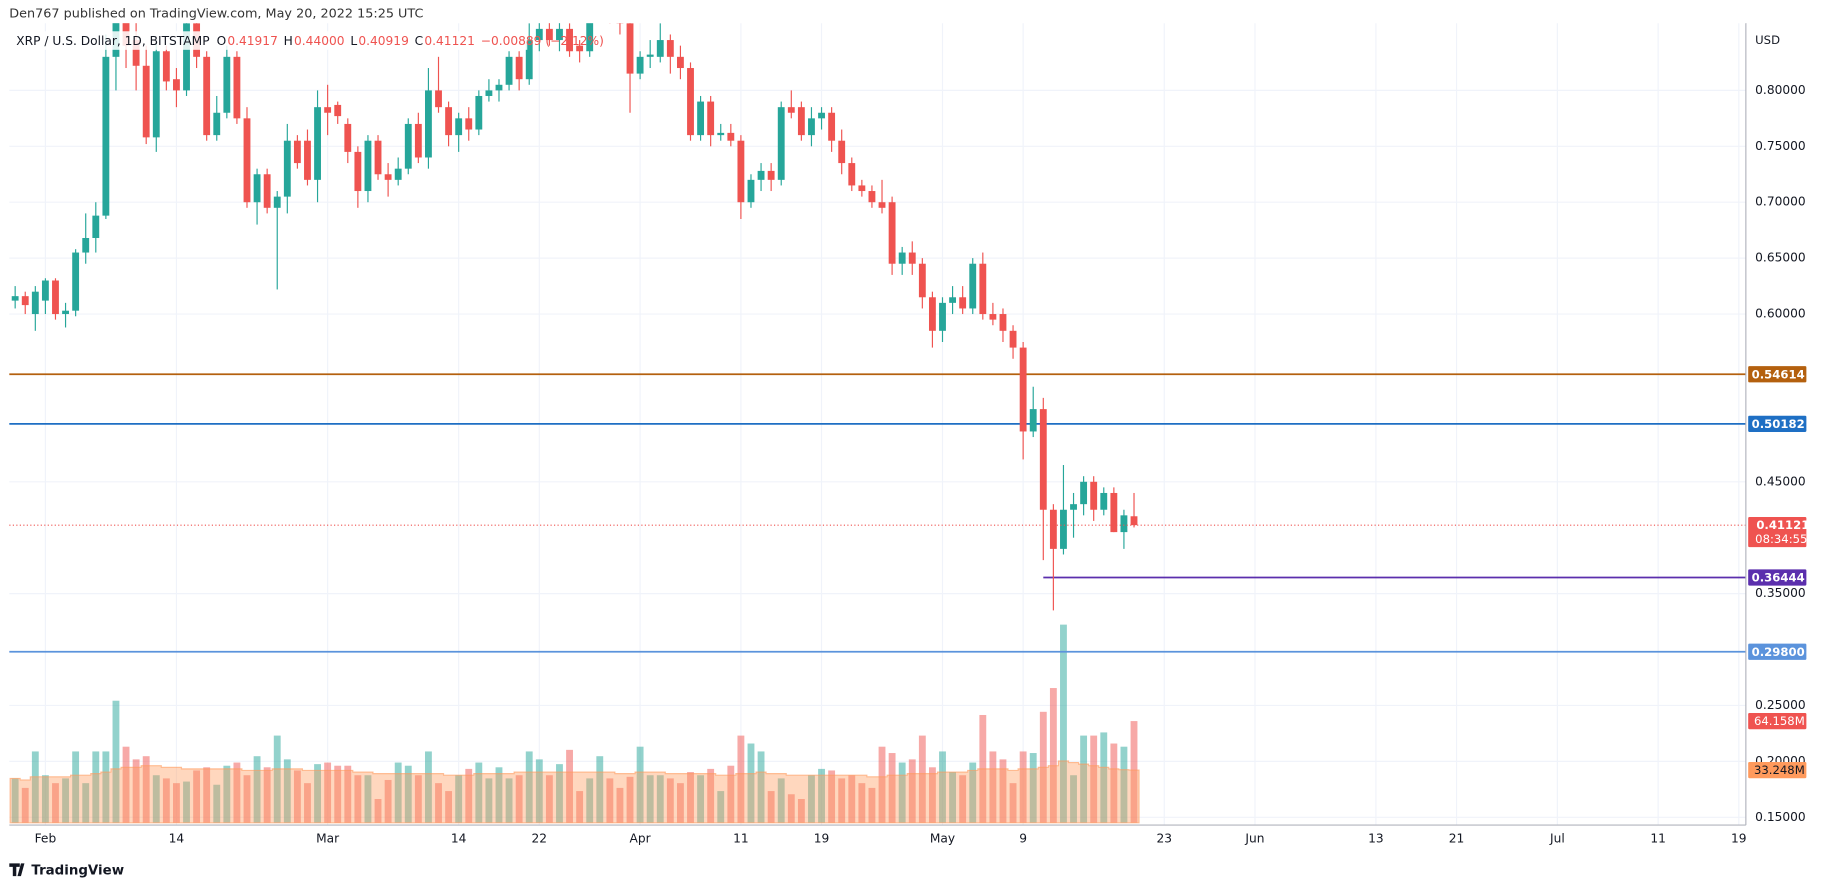 The width and height of the screenshot is (1825, 890). What do you see at coordinates (542, 41) in the screenshot?
I see `legend-text: −0.00889 (−2.12%)` at bounding box center [542, 41].